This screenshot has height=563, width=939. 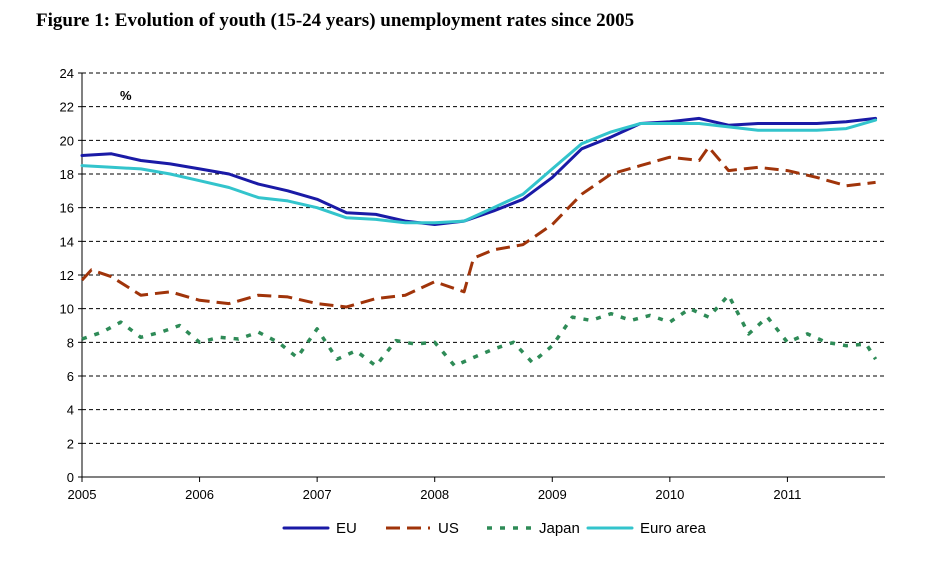 What do you see at coordinates (559, 528) in the screenshot?
I see `legend-label: Japan` at bounding box center [559, 528].